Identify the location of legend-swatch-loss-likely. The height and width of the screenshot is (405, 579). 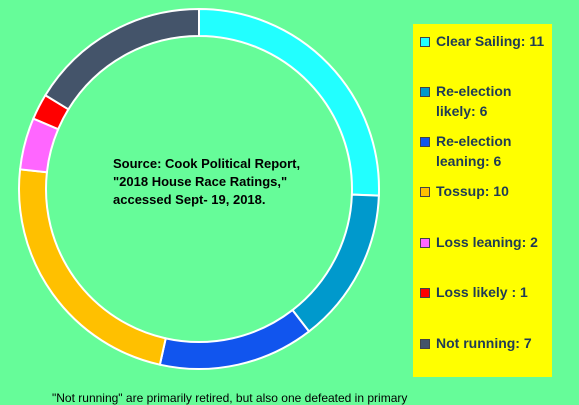
(425, 293).